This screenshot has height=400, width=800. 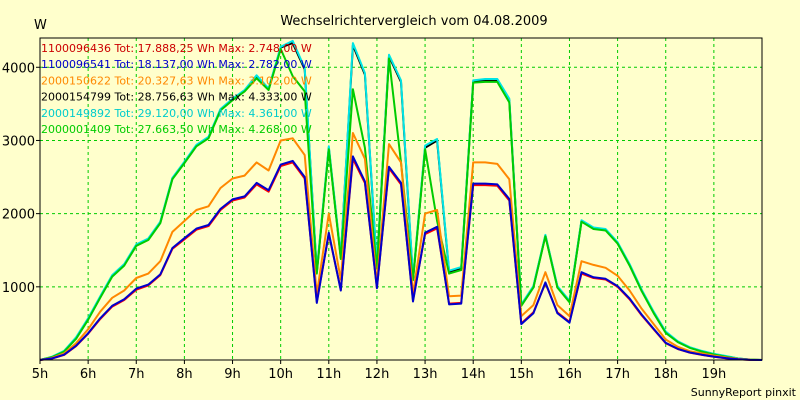 What do you see at coordinates (18, 68) in the screenshot?
I see `y-tick-label: 4000` at bounding box center [18, 68].